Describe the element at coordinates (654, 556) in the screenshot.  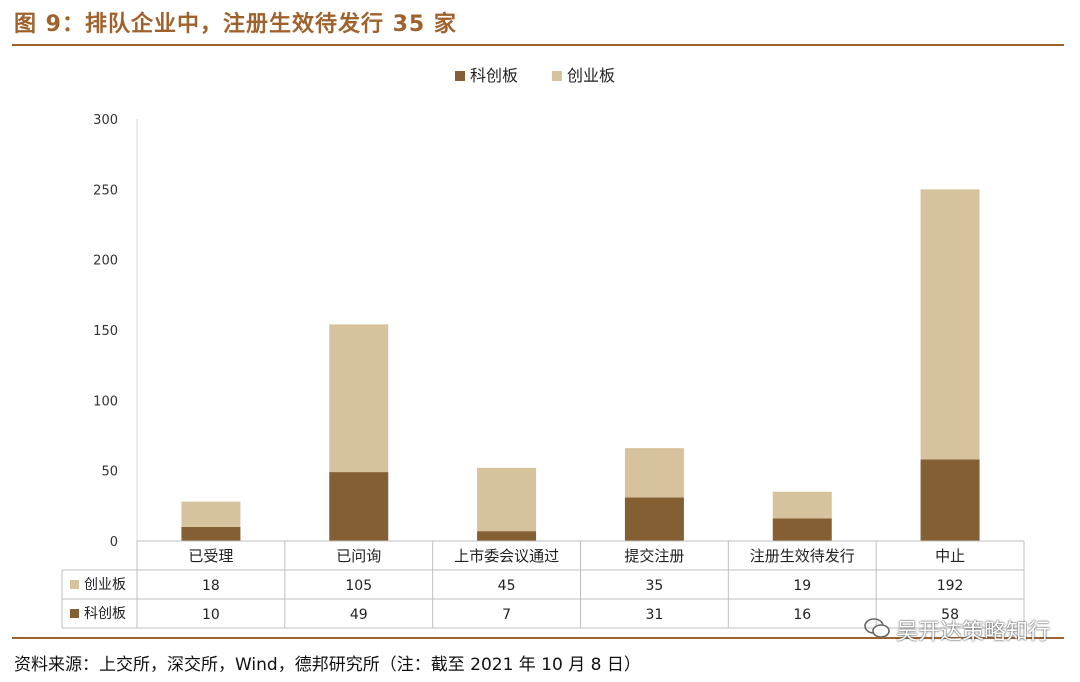
I see `category-label: 提交注册` at that location.